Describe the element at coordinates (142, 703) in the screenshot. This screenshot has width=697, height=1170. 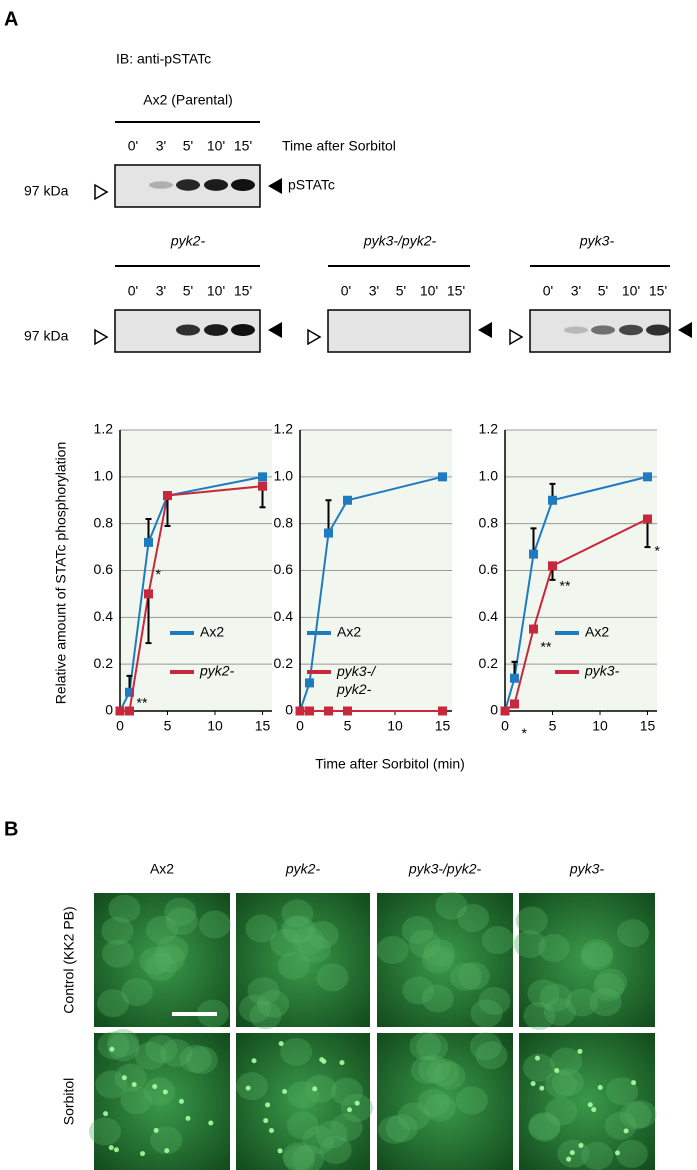
I see `annotation: **` at that location.